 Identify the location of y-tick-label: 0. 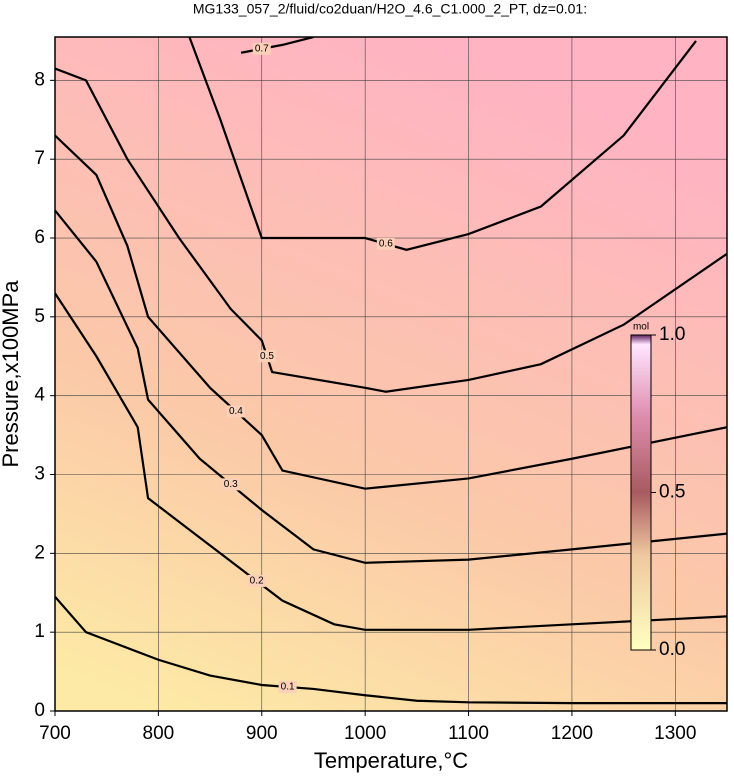
(39, 710).